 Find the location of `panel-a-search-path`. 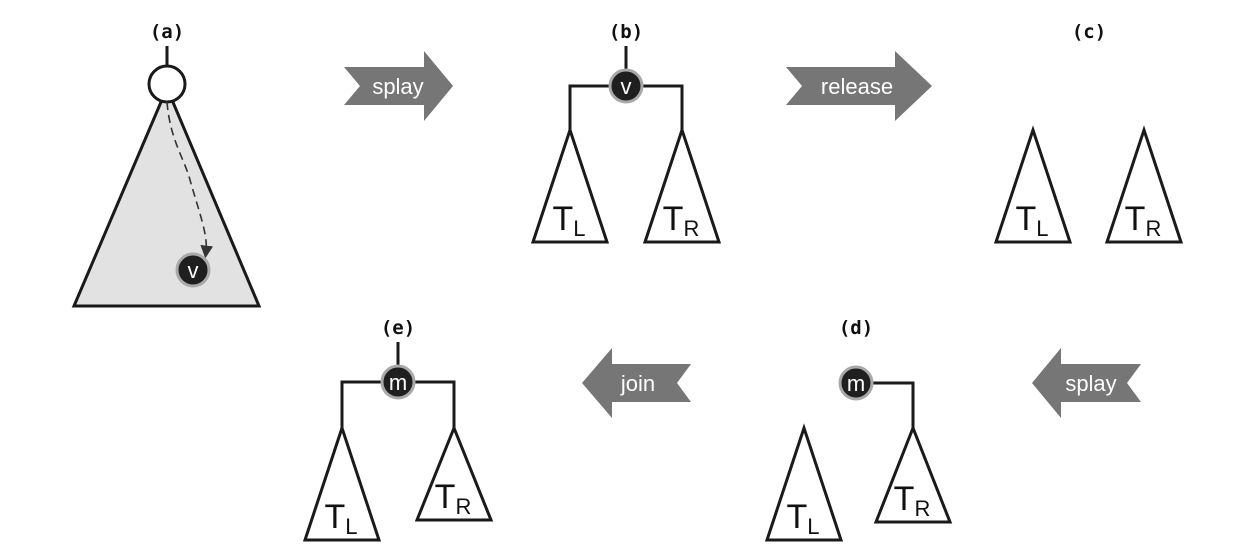

panel-a-search-path is located at coordinates (190, 180).